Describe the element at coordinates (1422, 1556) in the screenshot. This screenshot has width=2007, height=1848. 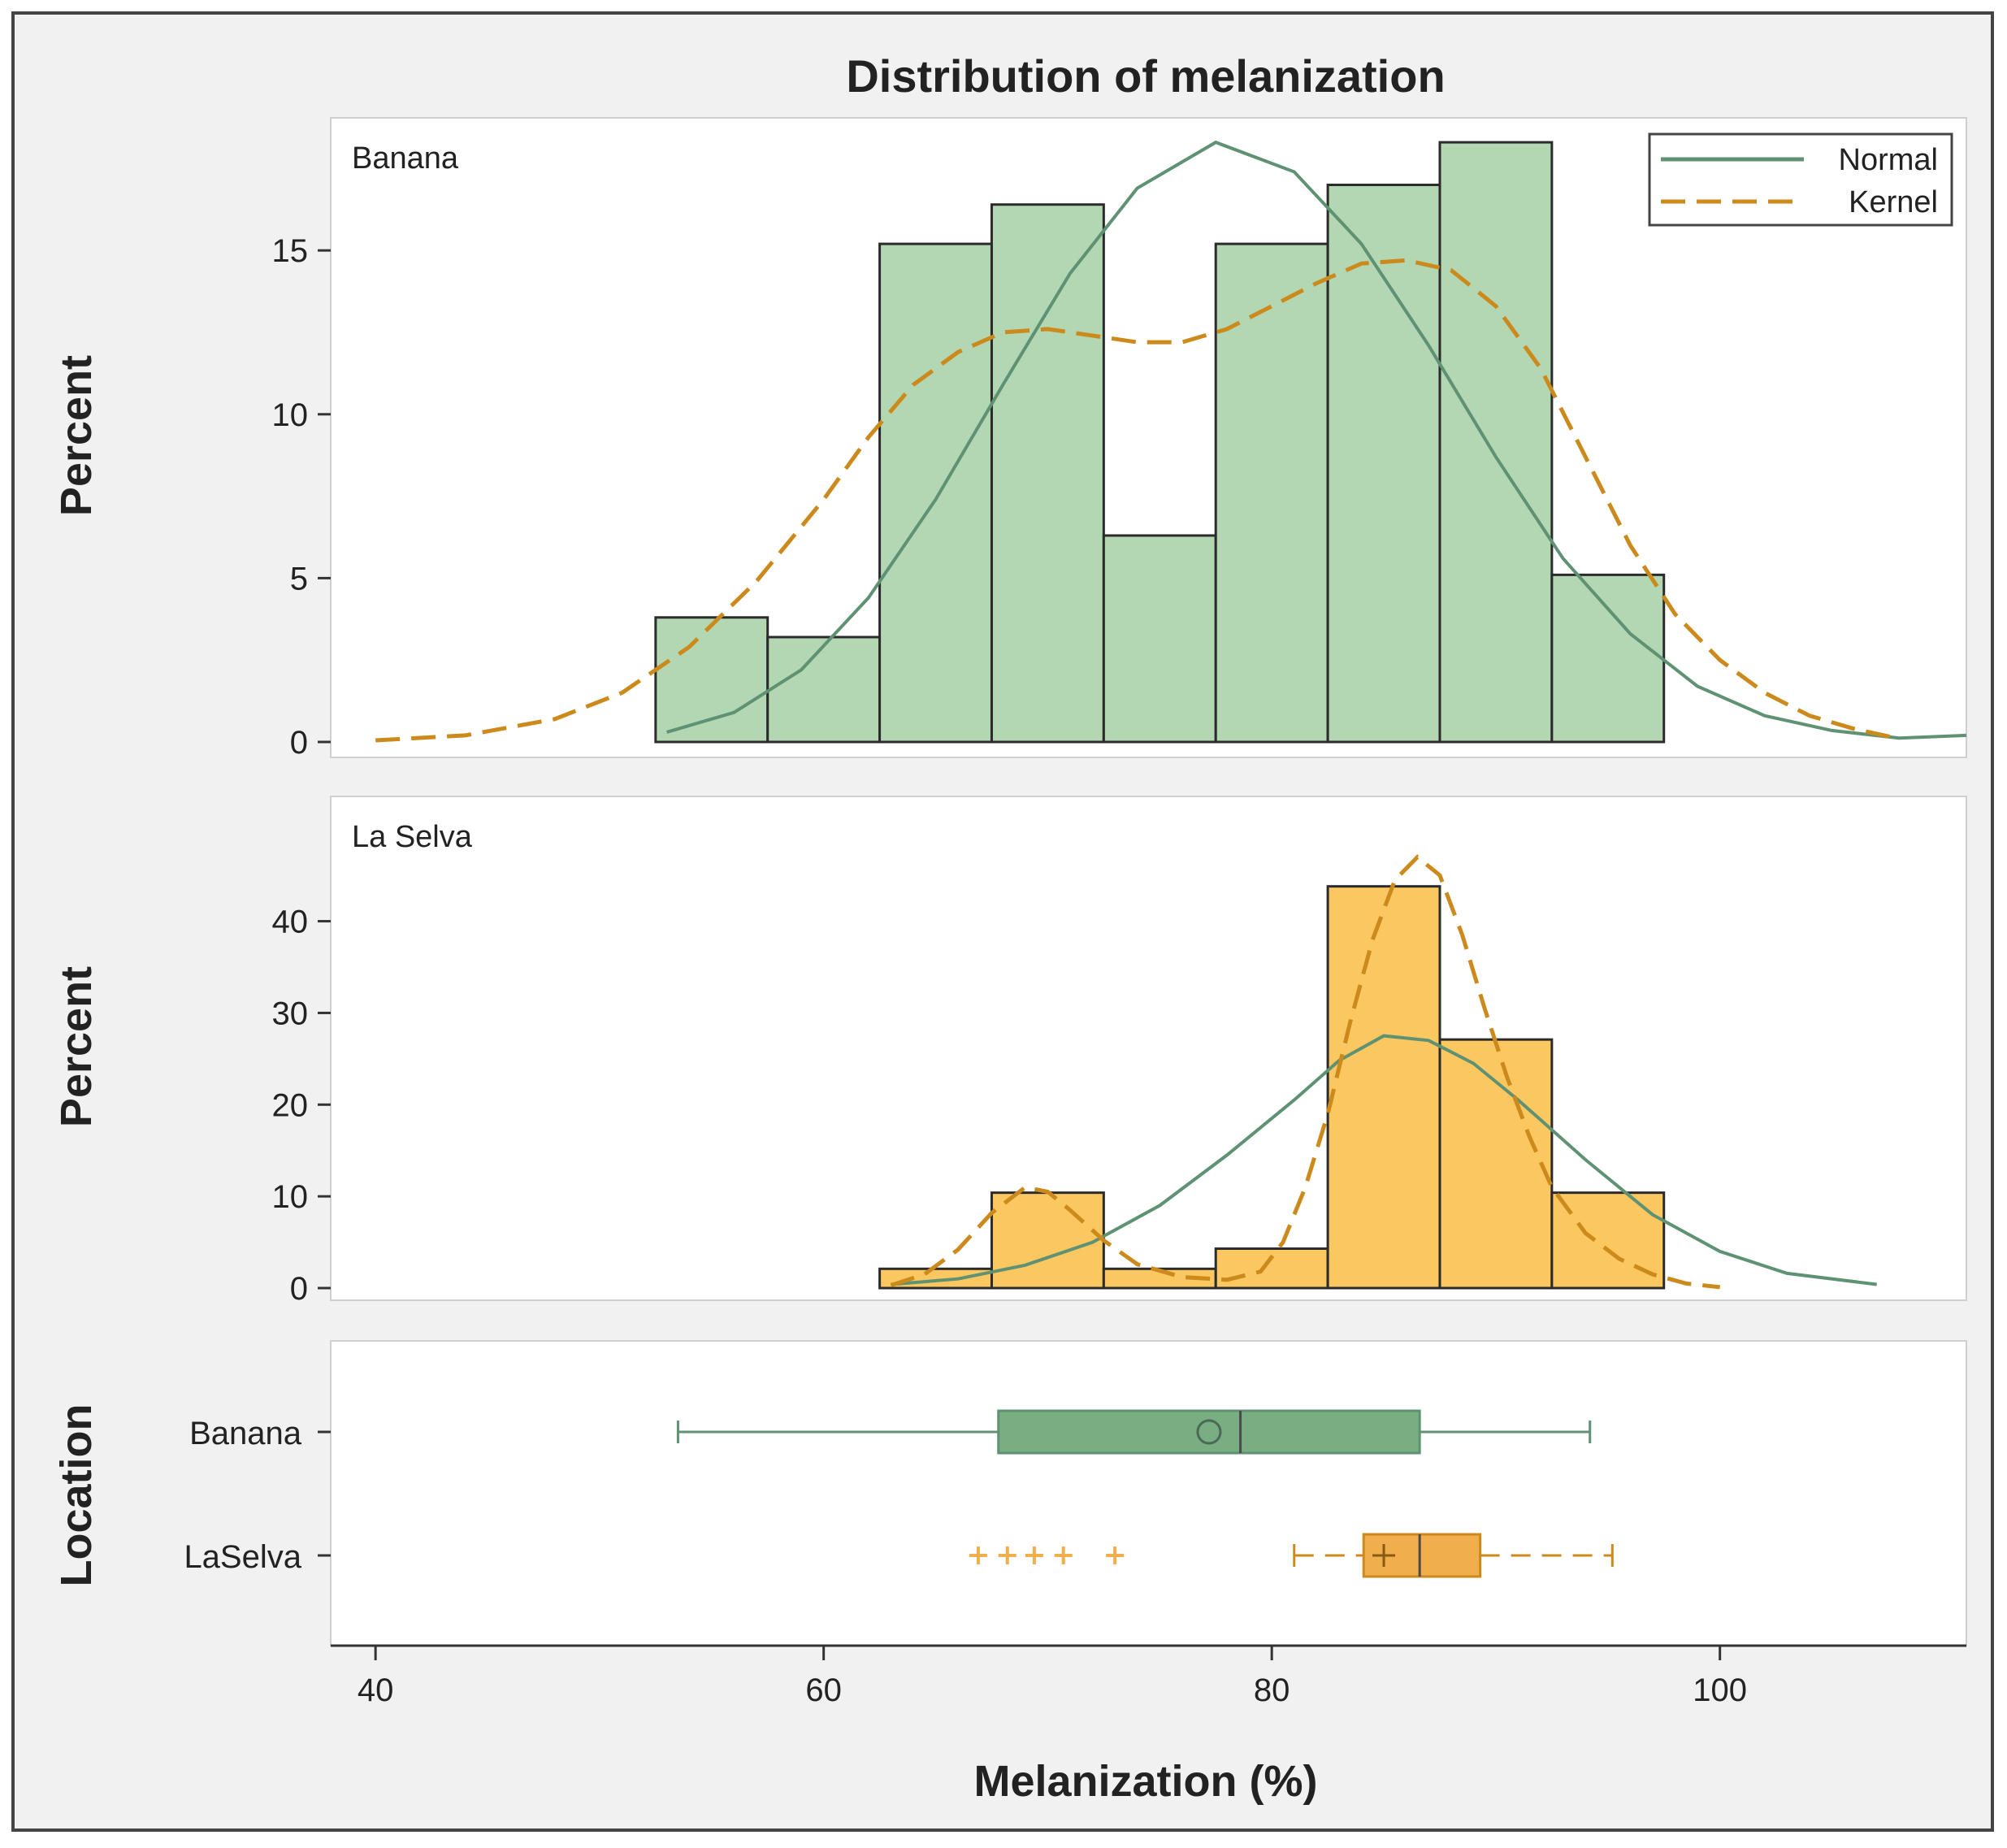
I see `box-laselva` at that location.